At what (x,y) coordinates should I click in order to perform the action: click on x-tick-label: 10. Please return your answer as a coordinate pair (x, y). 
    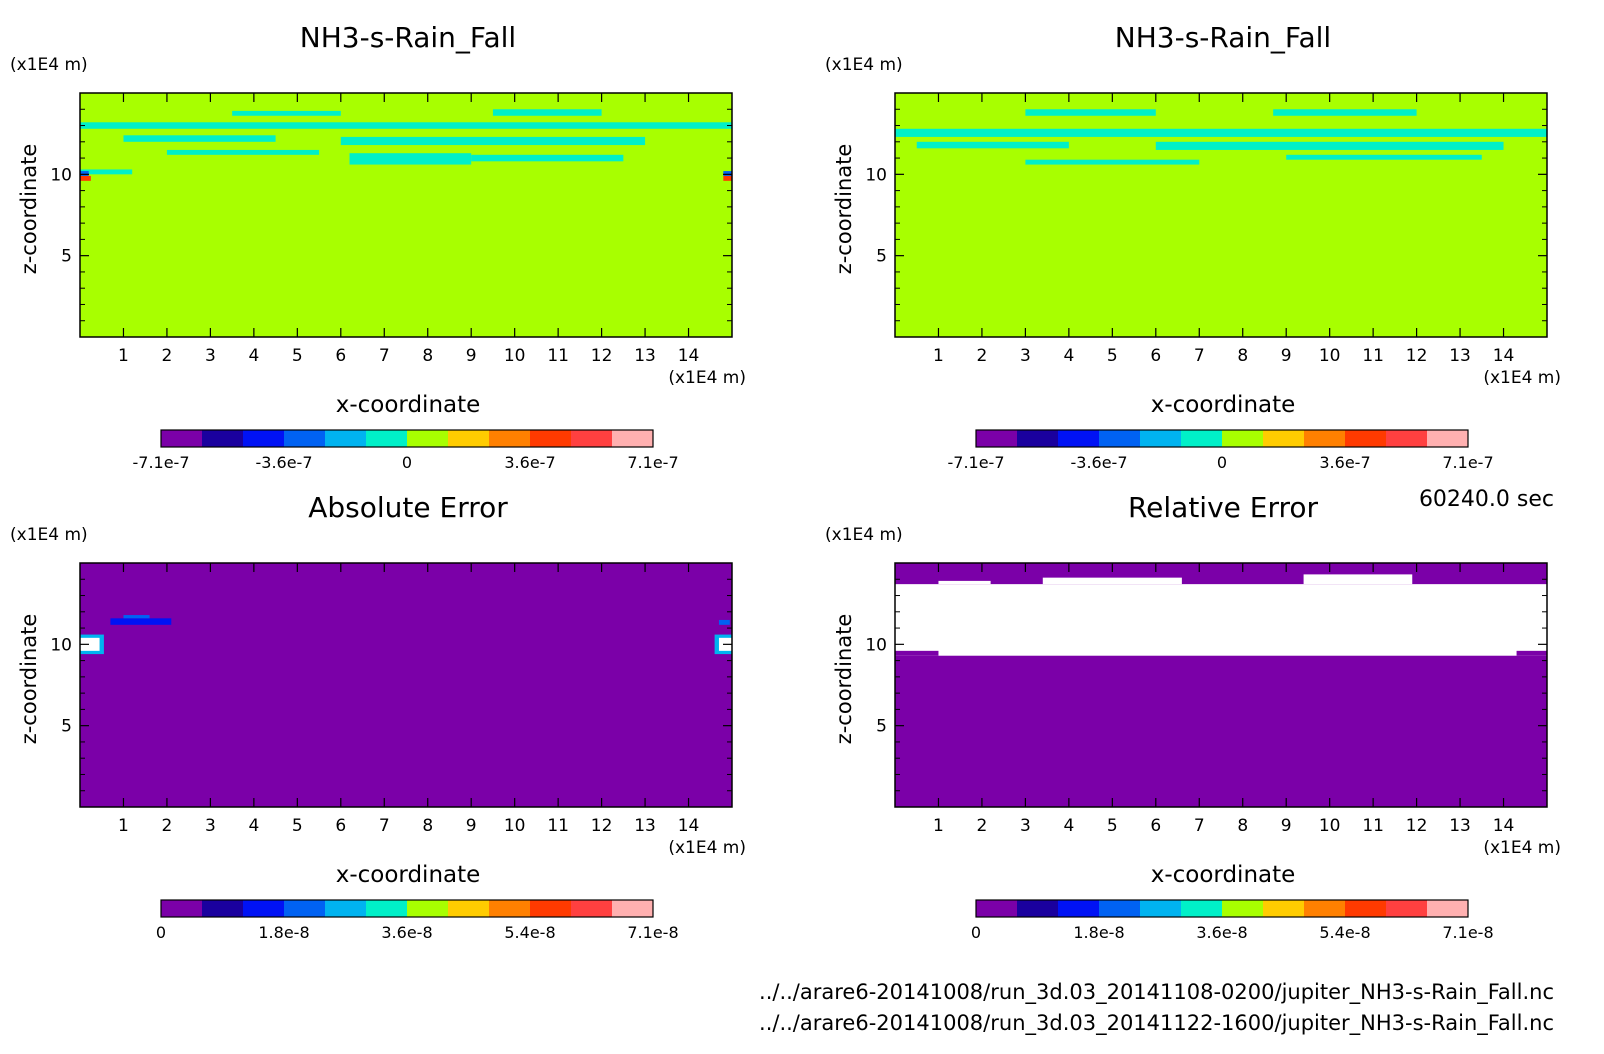
    Looking at the image, I should click on (1330, 356).